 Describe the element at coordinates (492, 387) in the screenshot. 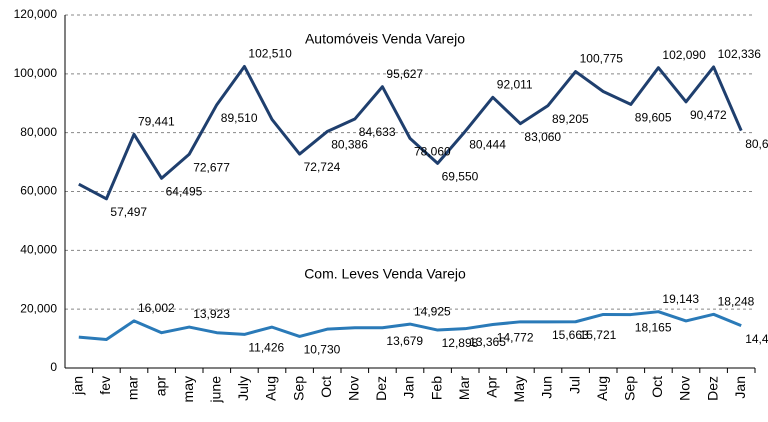

I see `x-tick-label: Apr` at that location.